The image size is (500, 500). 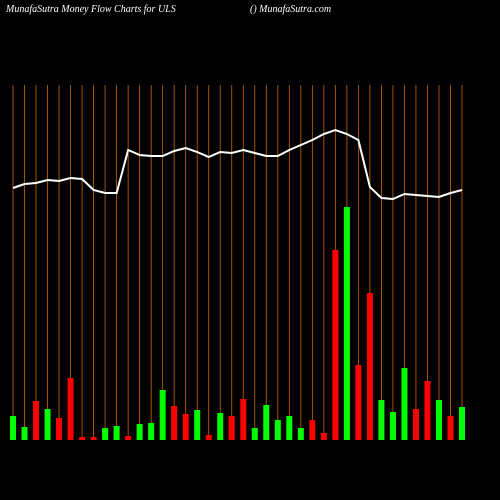 What do you see at coordinates (290, 9) in the screenshot?
I see `chart-subtitle: () MunafaSutra.com` at bounding box center [290, 9].